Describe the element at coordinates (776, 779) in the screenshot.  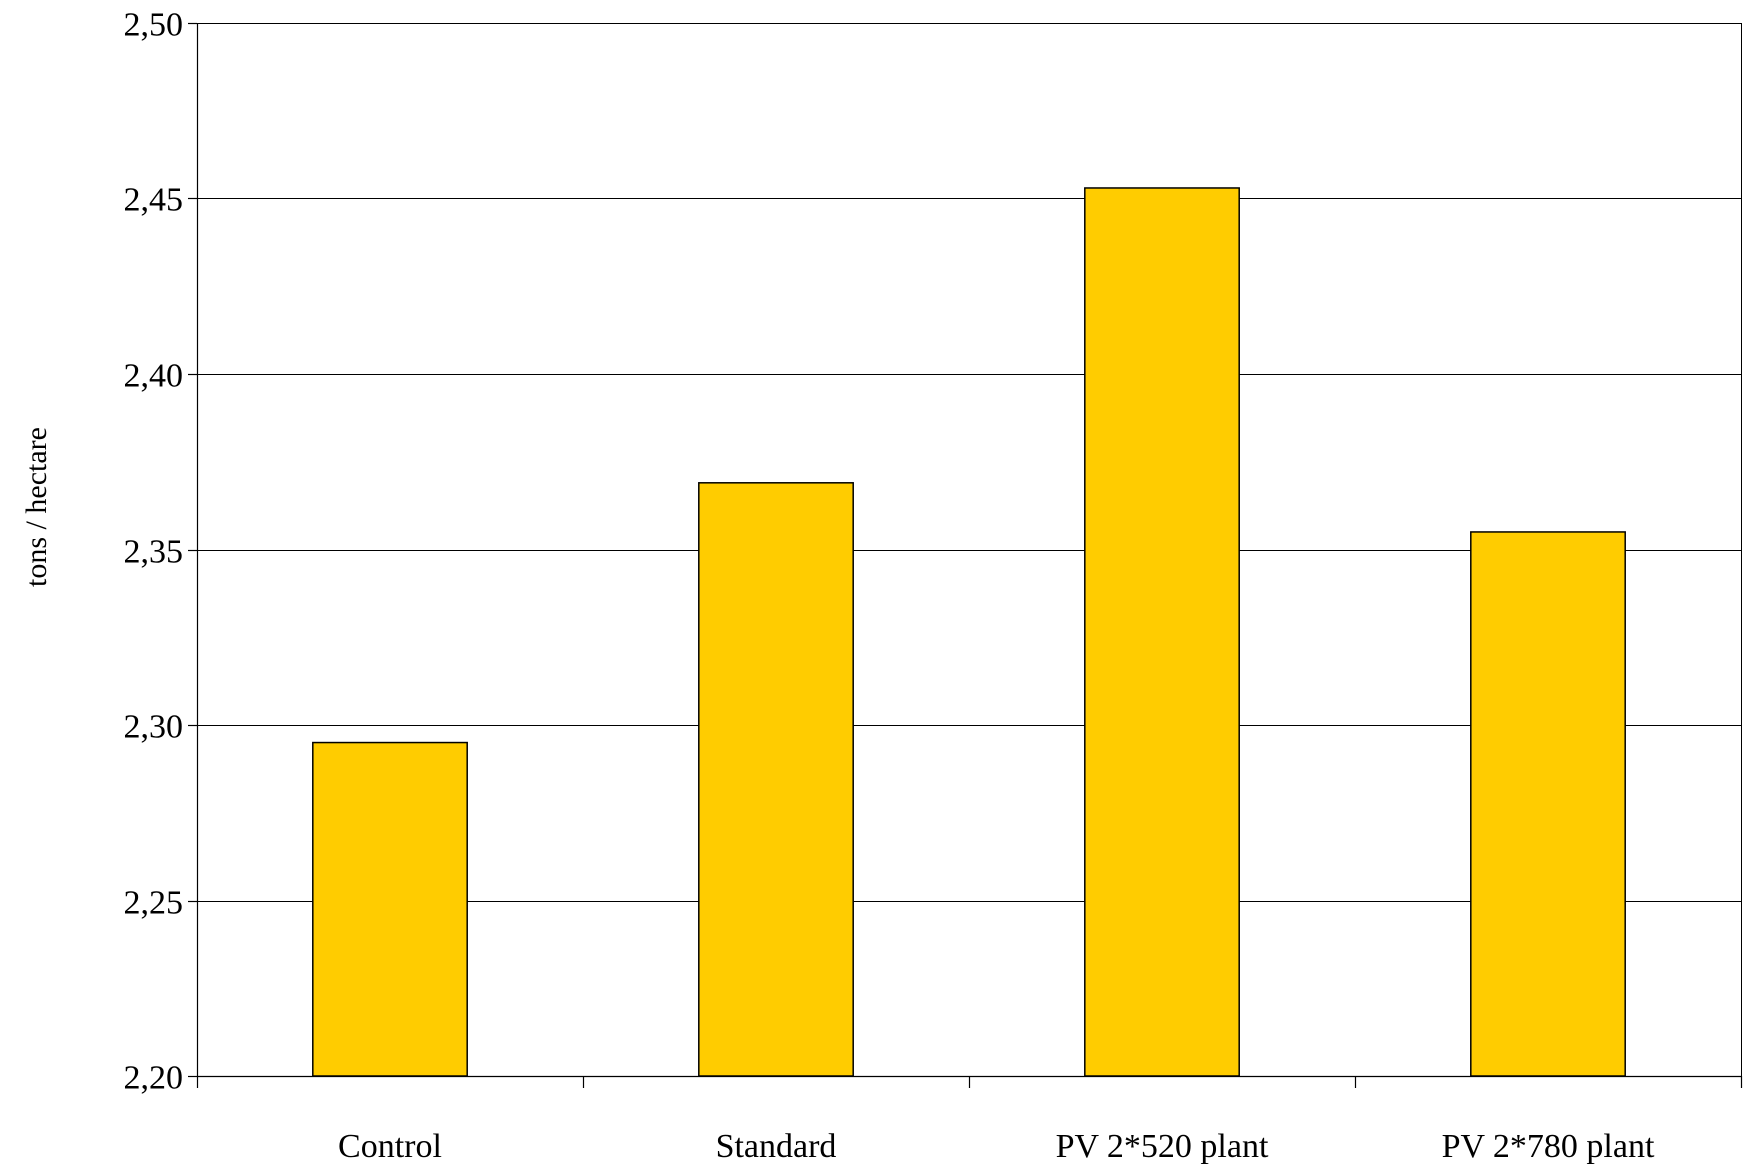
I see `bar-standard` at that location.